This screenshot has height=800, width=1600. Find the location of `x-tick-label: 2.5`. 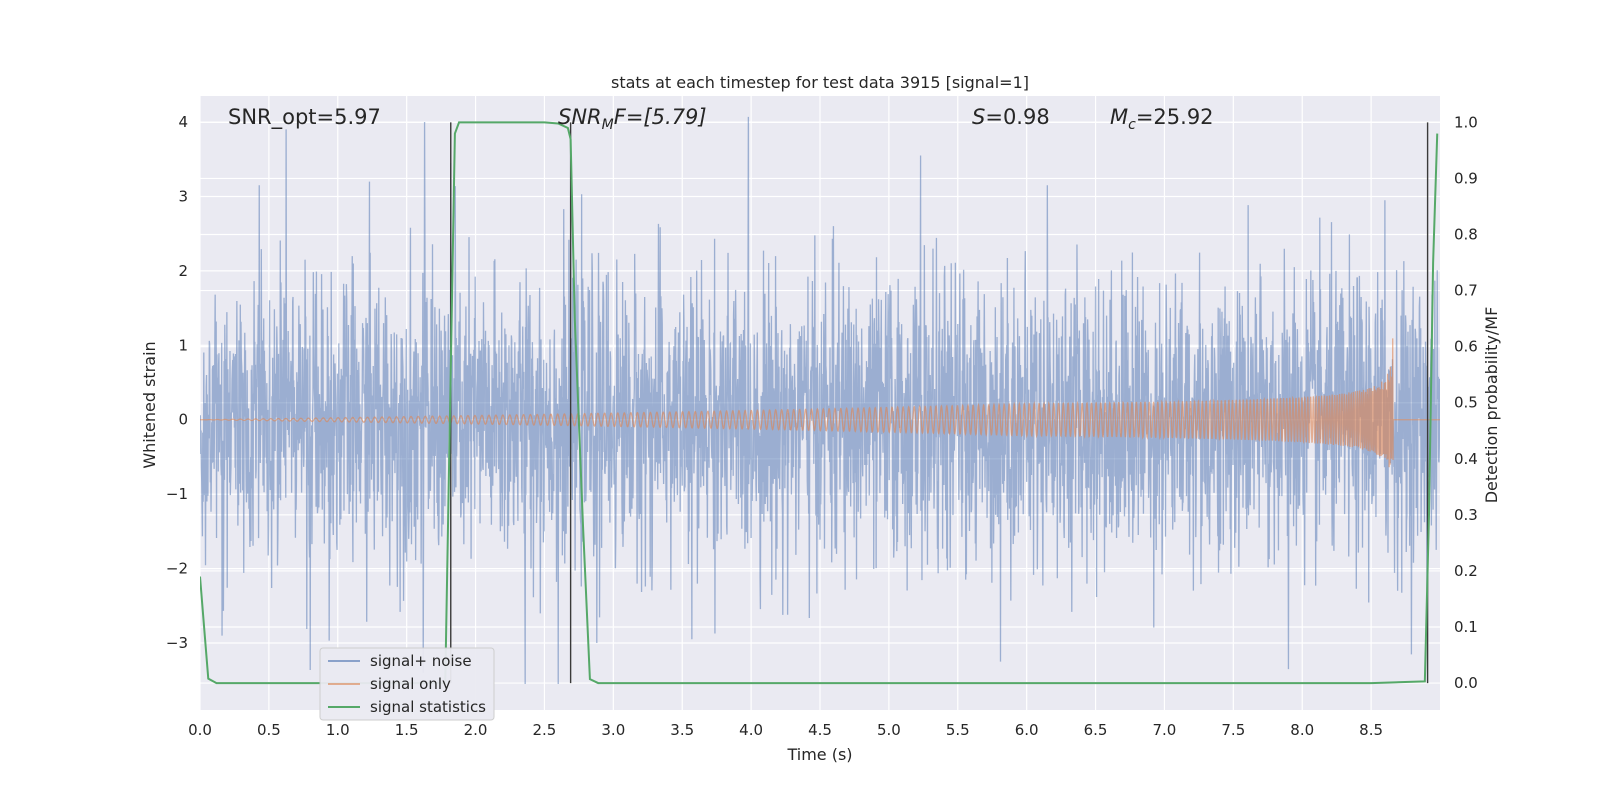

x-tick-label: 2.5 is located at coordinates (545, 730).